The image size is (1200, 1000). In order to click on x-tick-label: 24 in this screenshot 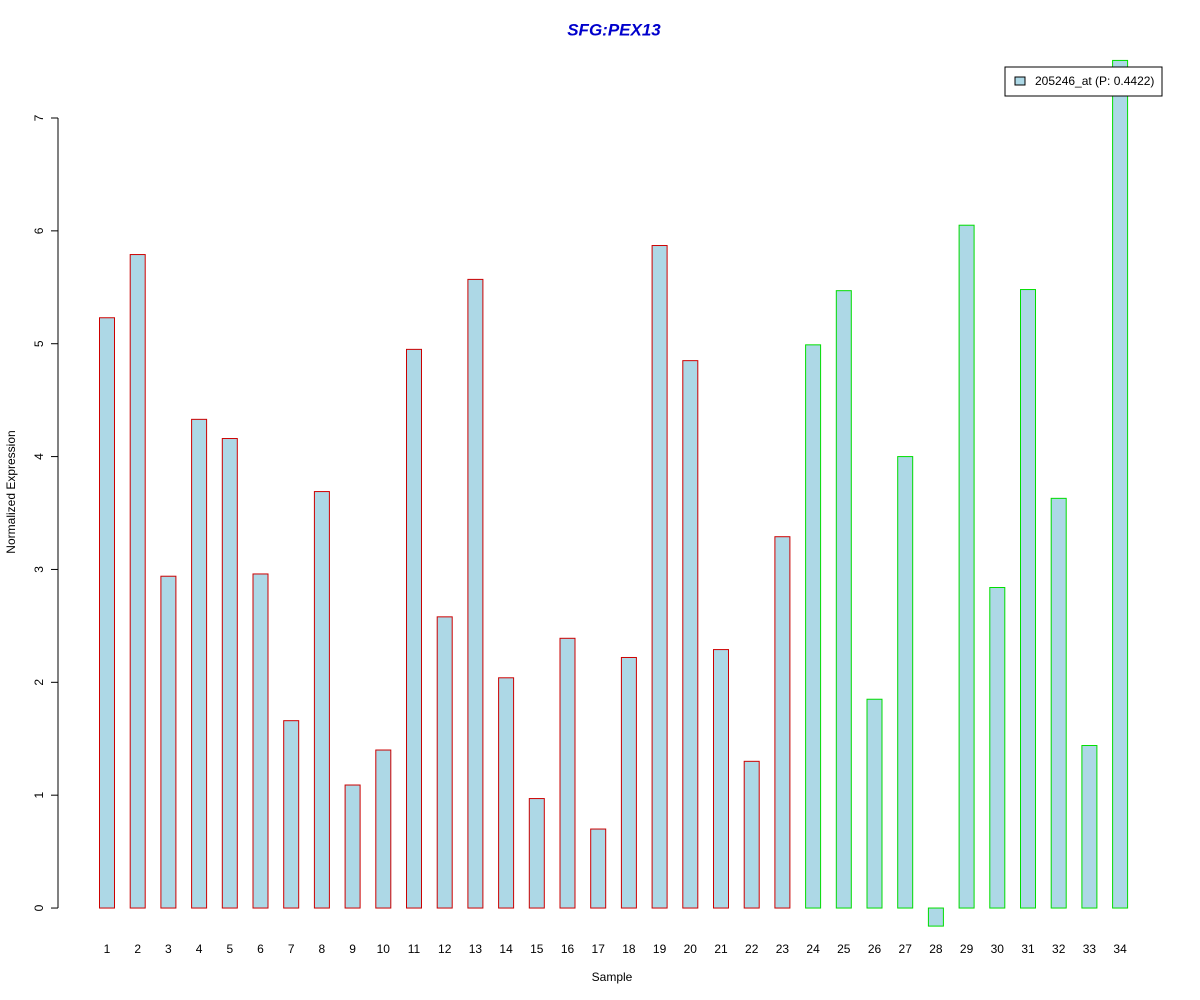, I will do `click(813, 949)`.